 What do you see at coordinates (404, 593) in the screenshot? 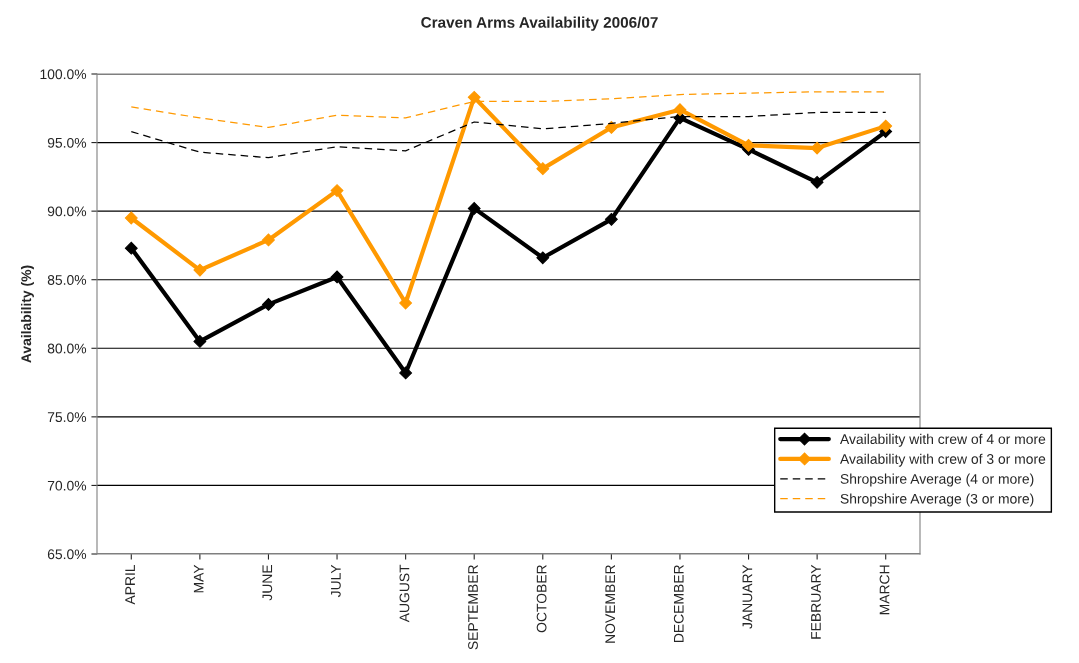
I see `x-tick-label: AUGUST` at bounding box center [404, 593].